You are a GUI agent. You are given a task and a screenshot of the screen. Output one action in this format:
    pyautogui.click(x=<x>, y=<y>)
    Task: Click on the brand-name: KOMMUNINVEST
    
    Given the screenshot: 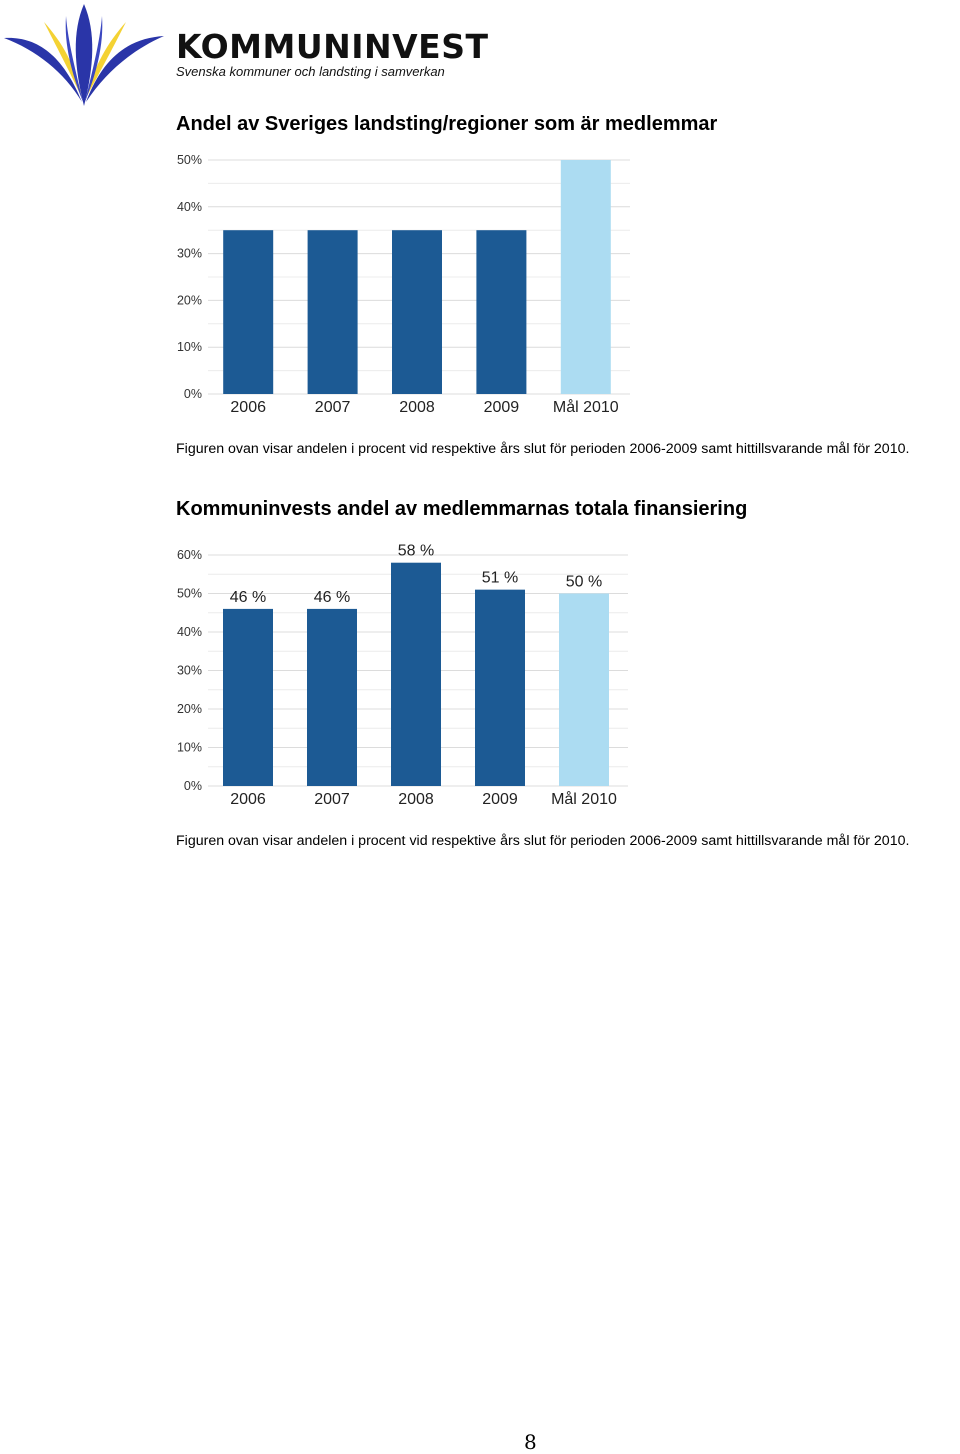 What is the action you would take?
    pyautogui.click(x=332, y=46)
    